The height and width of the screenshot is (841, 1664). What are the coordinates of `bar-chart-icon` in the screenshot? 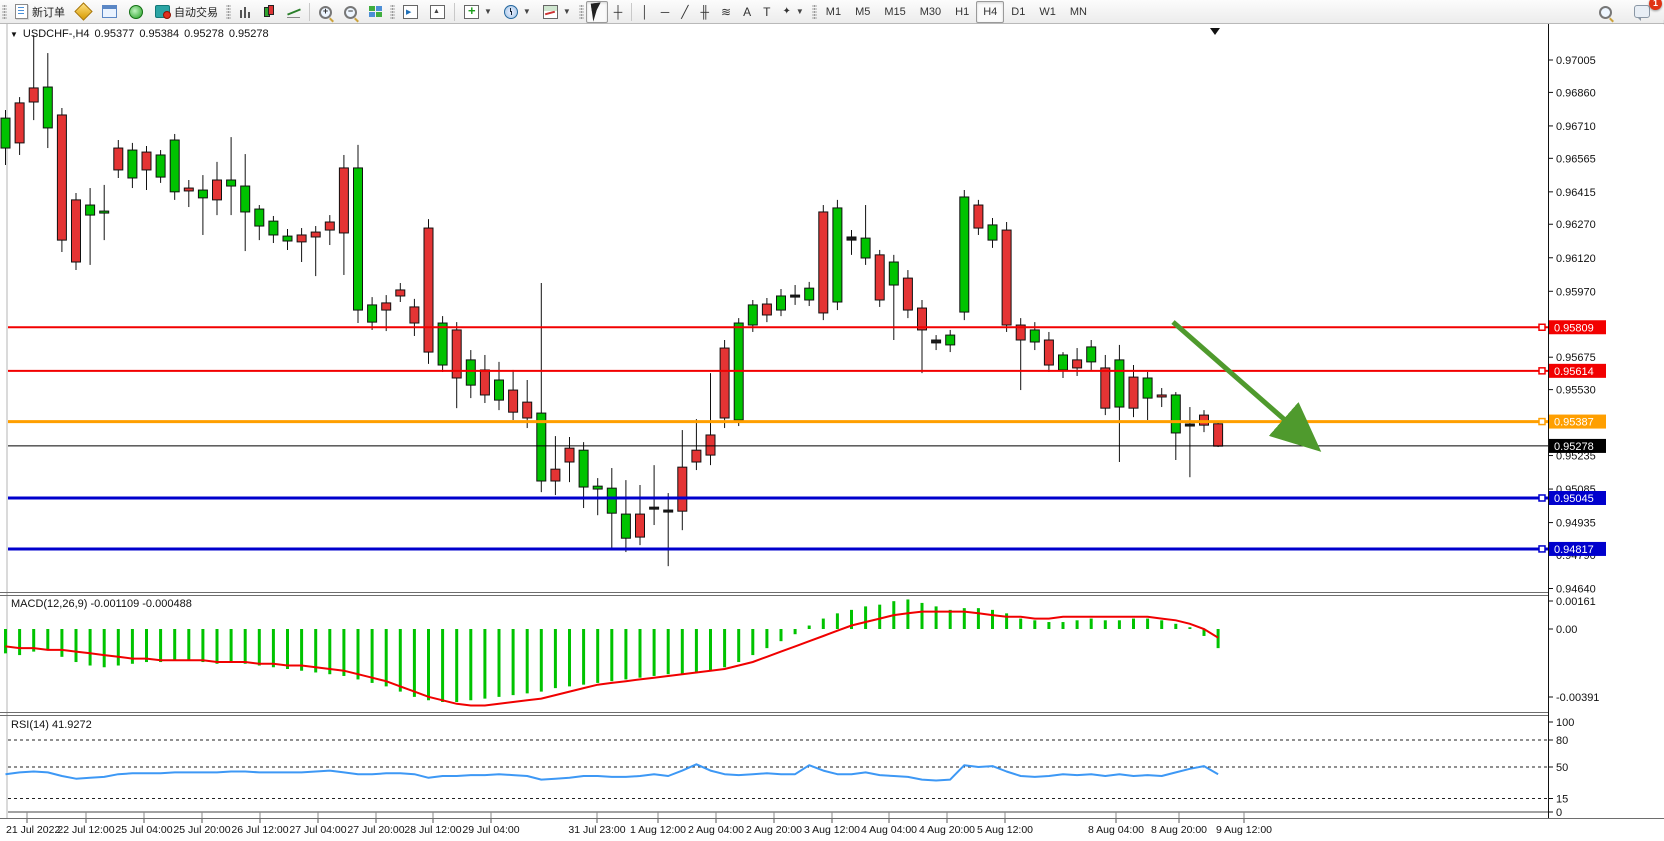 It's located at (245, 11).